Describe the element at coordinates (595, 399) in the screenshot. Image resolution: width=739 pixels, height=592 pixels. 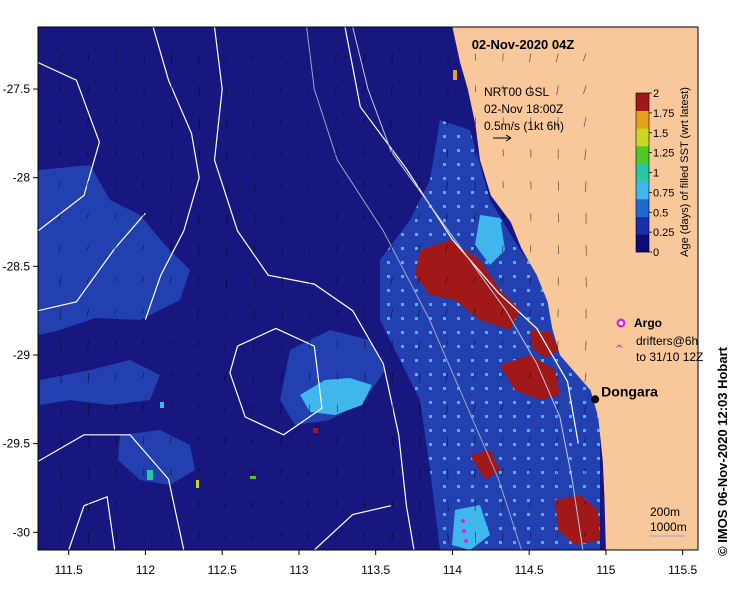
I see `dongara-marker` at that location.